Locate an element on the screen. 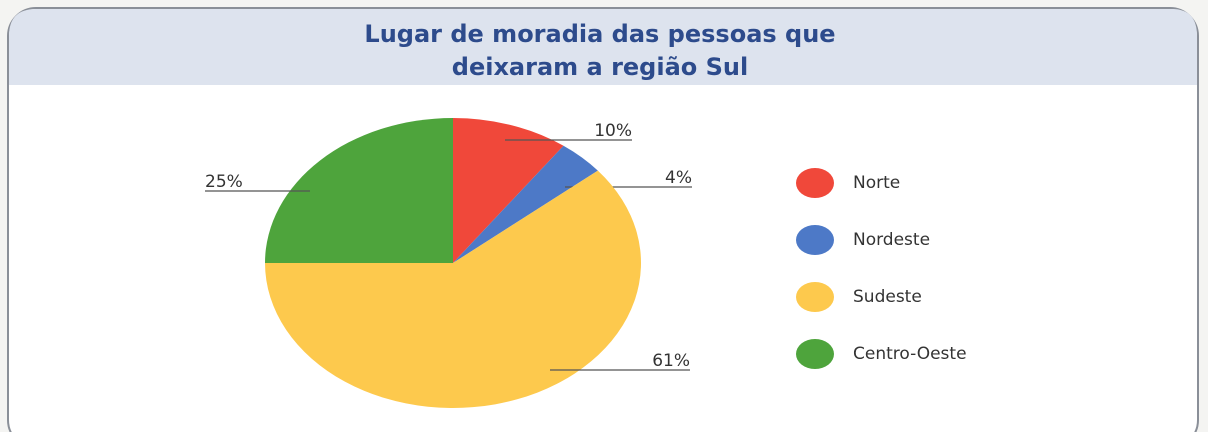 This screenshot has height=432, width=1208. legend-label: Nordeste is located at coordinates (891, 240).